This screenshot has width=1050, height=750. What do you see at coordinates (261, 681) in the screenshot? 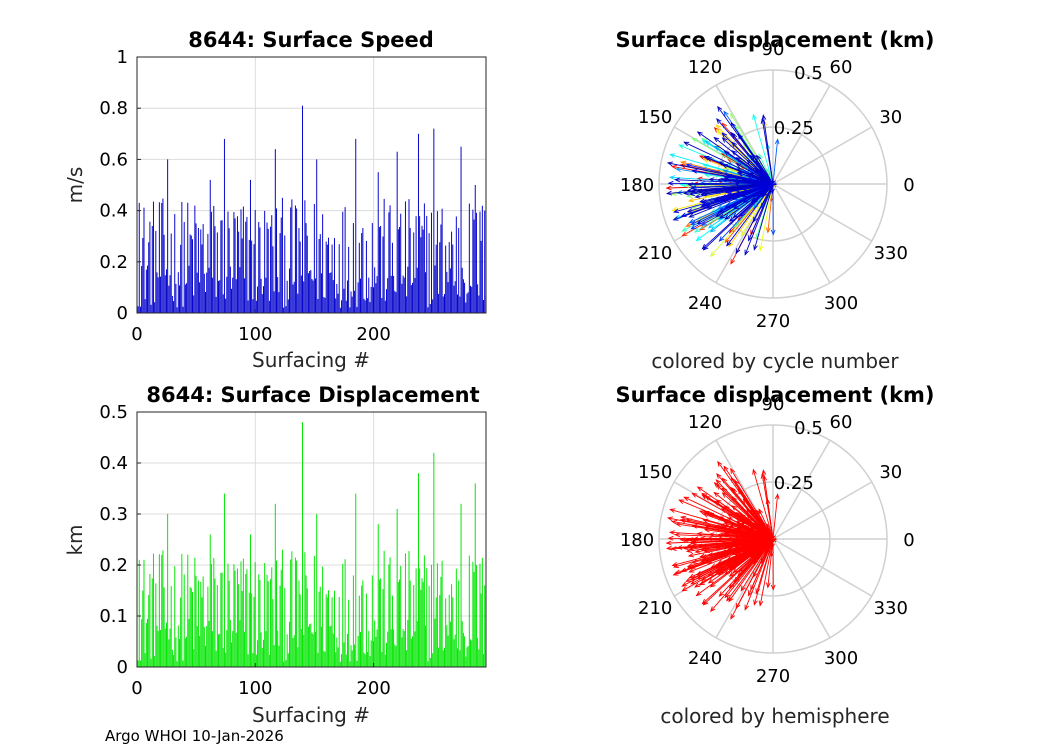
I see `displacement-x-ticks: 0 100 200` at bounding box center [261, 681].